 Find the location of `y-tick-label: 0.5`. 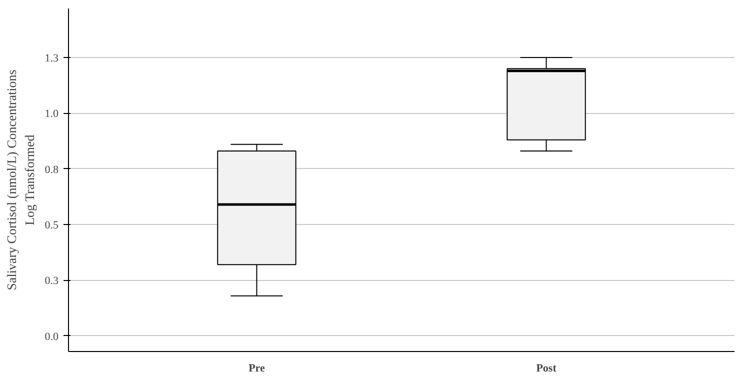

y-tick-label: 0.5 is located at coordinates (51, 226).